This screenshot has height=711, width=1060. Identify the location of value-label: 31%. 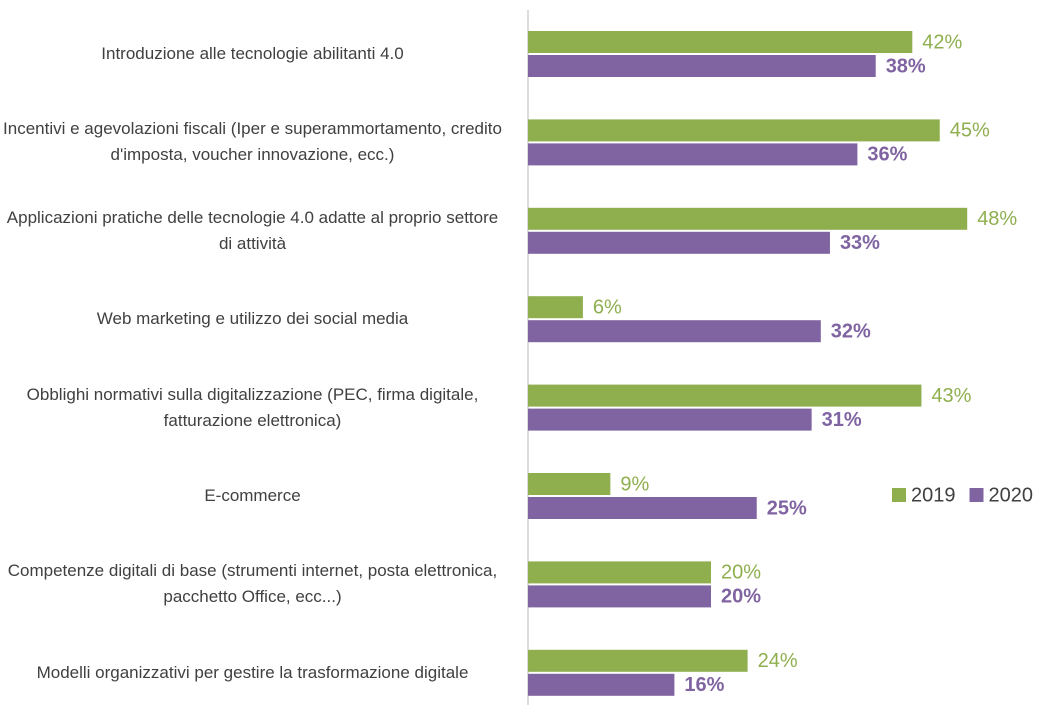
(842, 420).